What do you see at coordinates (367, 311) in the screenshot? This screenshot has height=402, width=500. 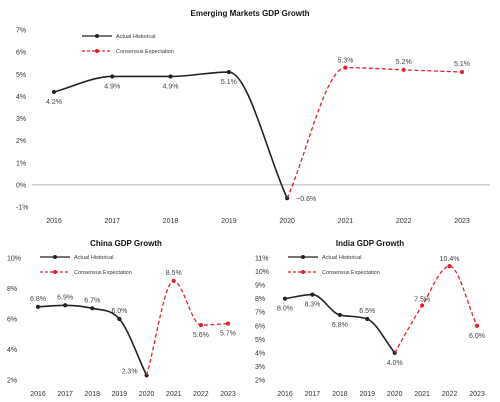 I see `data-label: 6.5%` at bounding box center [367, 311].